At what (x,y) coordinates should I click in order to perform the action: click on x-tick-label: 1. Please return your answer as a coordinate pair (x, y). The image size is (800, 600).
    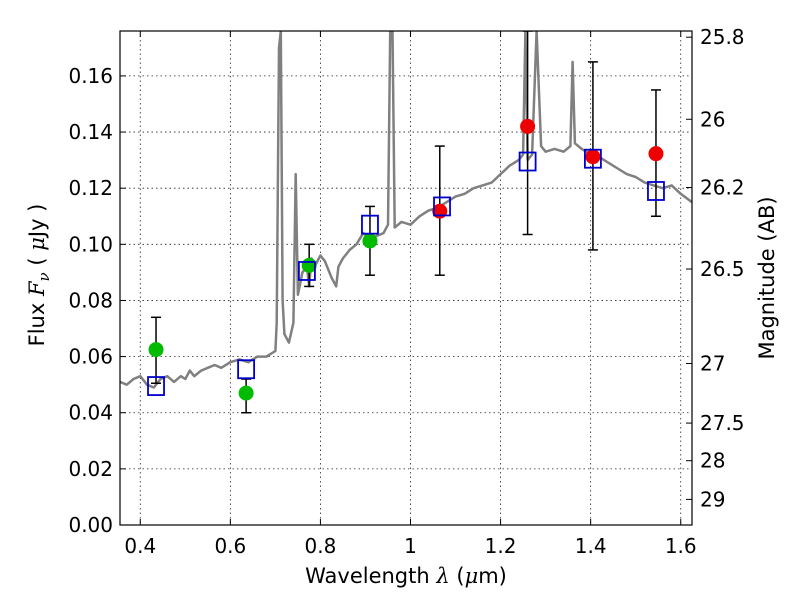
    Looking at the image, I should click on (410, 546).